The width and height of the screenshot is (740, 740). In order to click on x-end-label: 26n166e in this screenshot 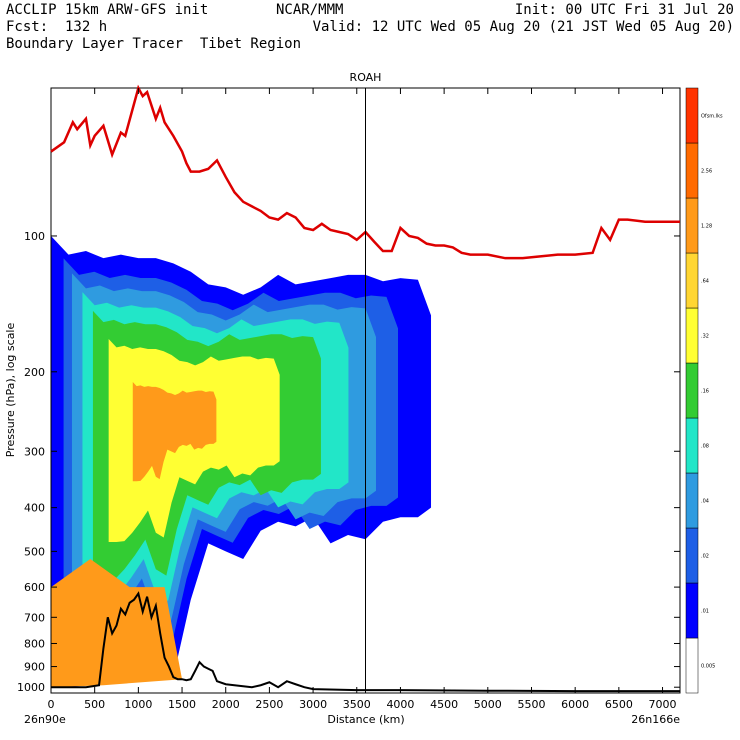, I will do `click(655, 719)`.